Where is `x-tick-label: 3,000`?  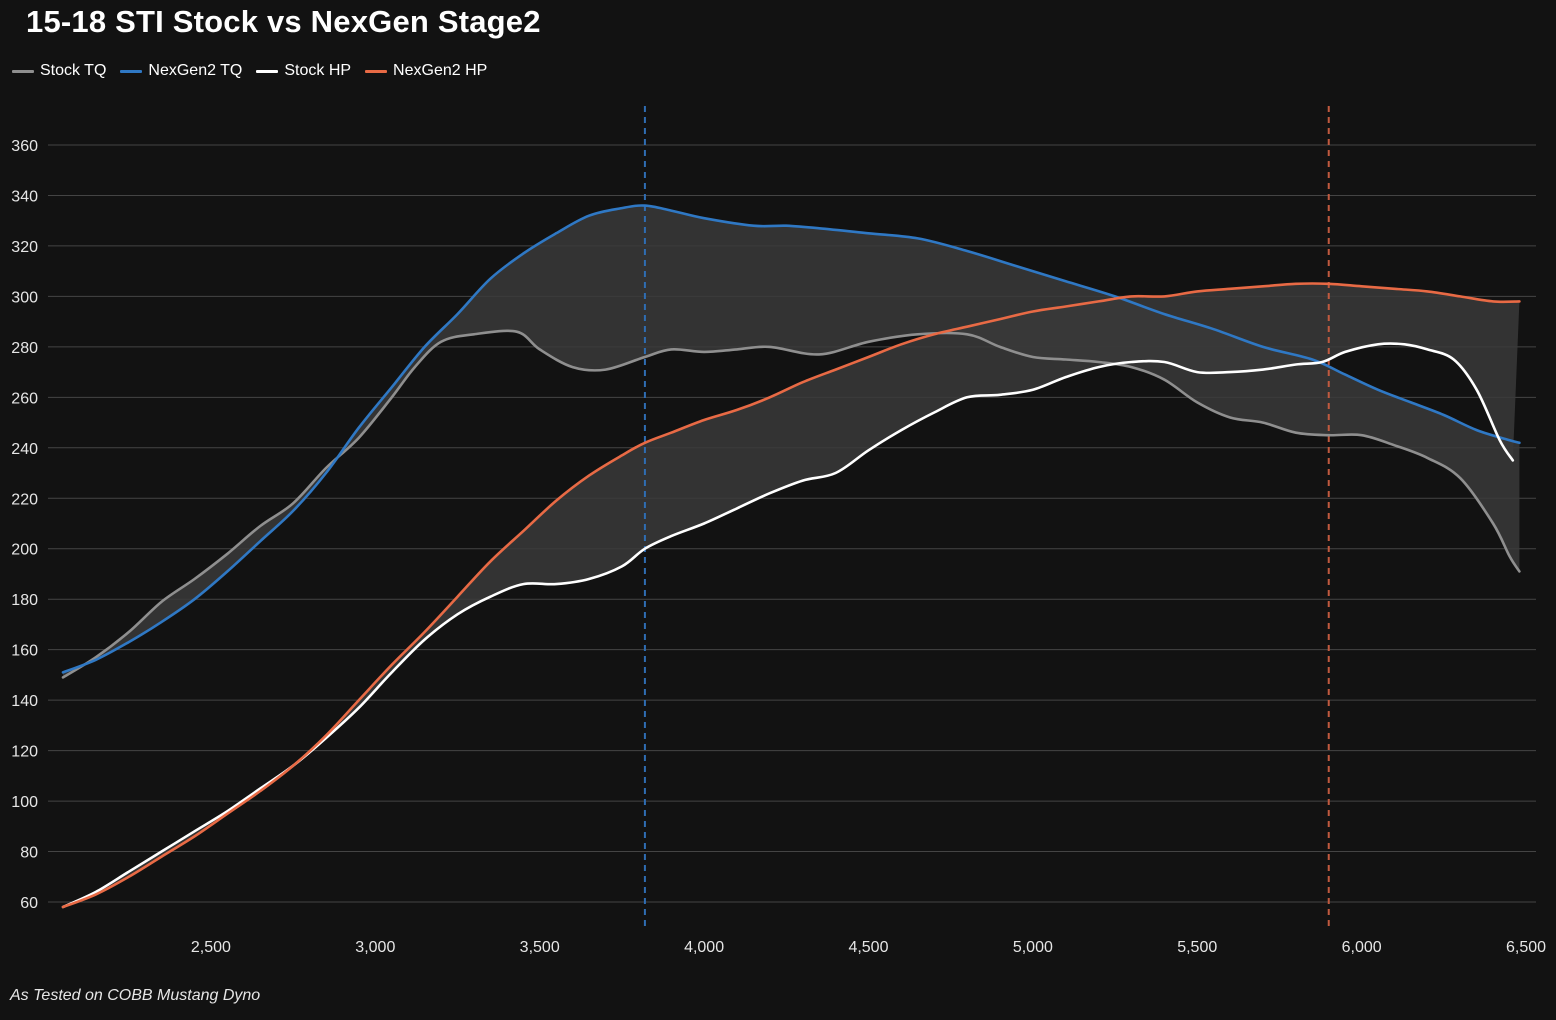
x-tick-label: 3,000 is located at coordinates (375, 947).